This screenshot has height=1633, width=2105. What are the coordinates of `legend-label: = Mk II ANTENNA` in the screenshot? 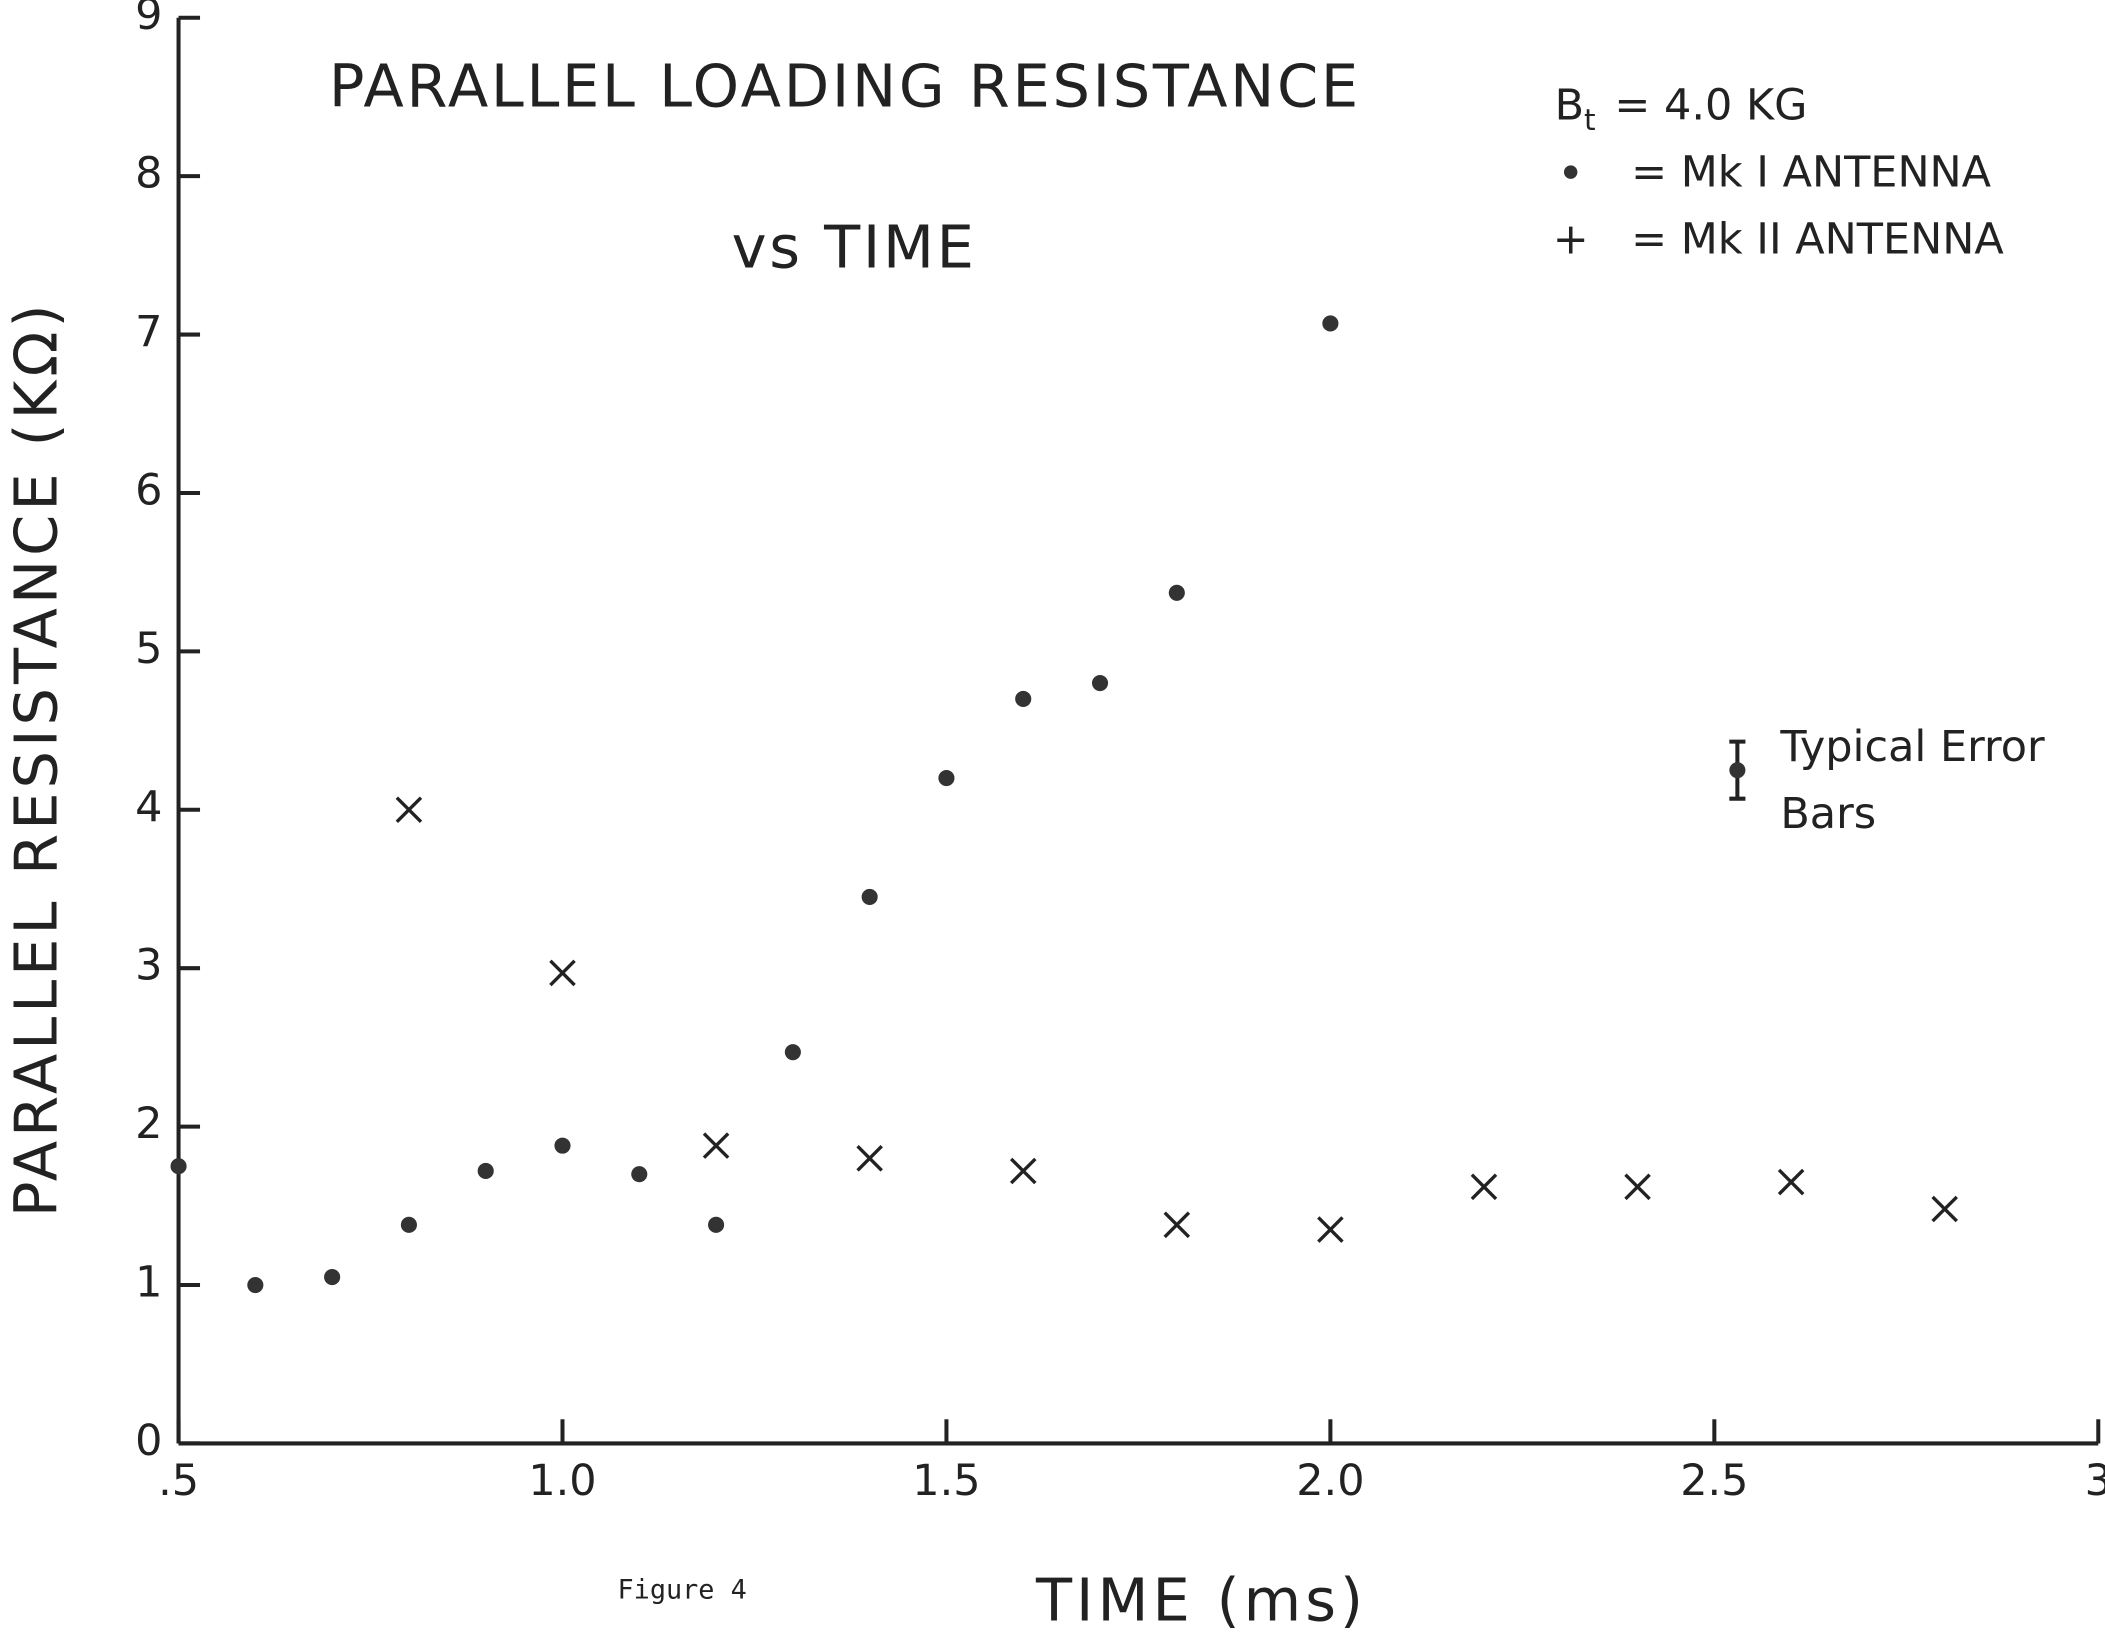 It's located at (1817, 239).